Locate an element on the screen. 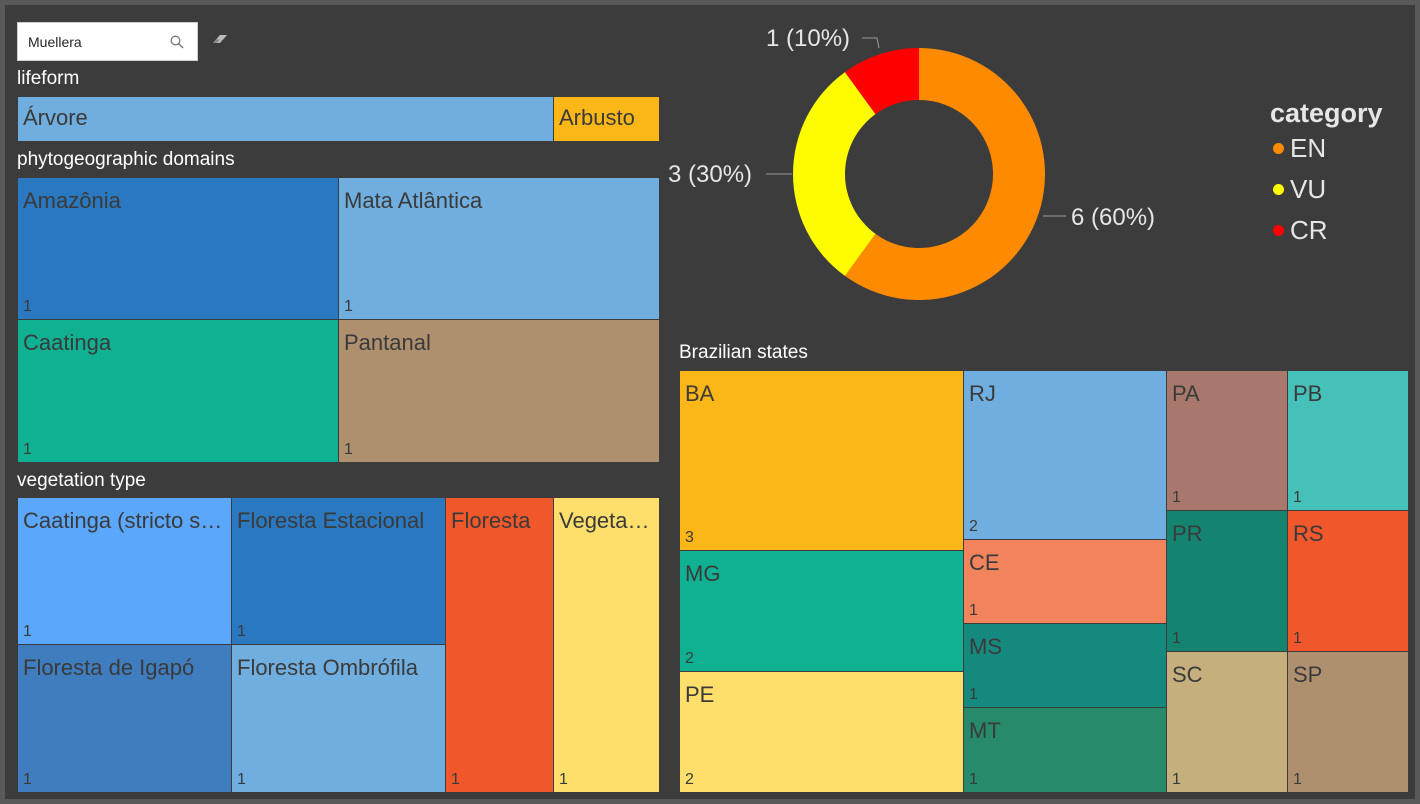 Image resolution: width=1420 pixels, height=804 pixels. legend-label: CR is located at coordinates (1309, 230).